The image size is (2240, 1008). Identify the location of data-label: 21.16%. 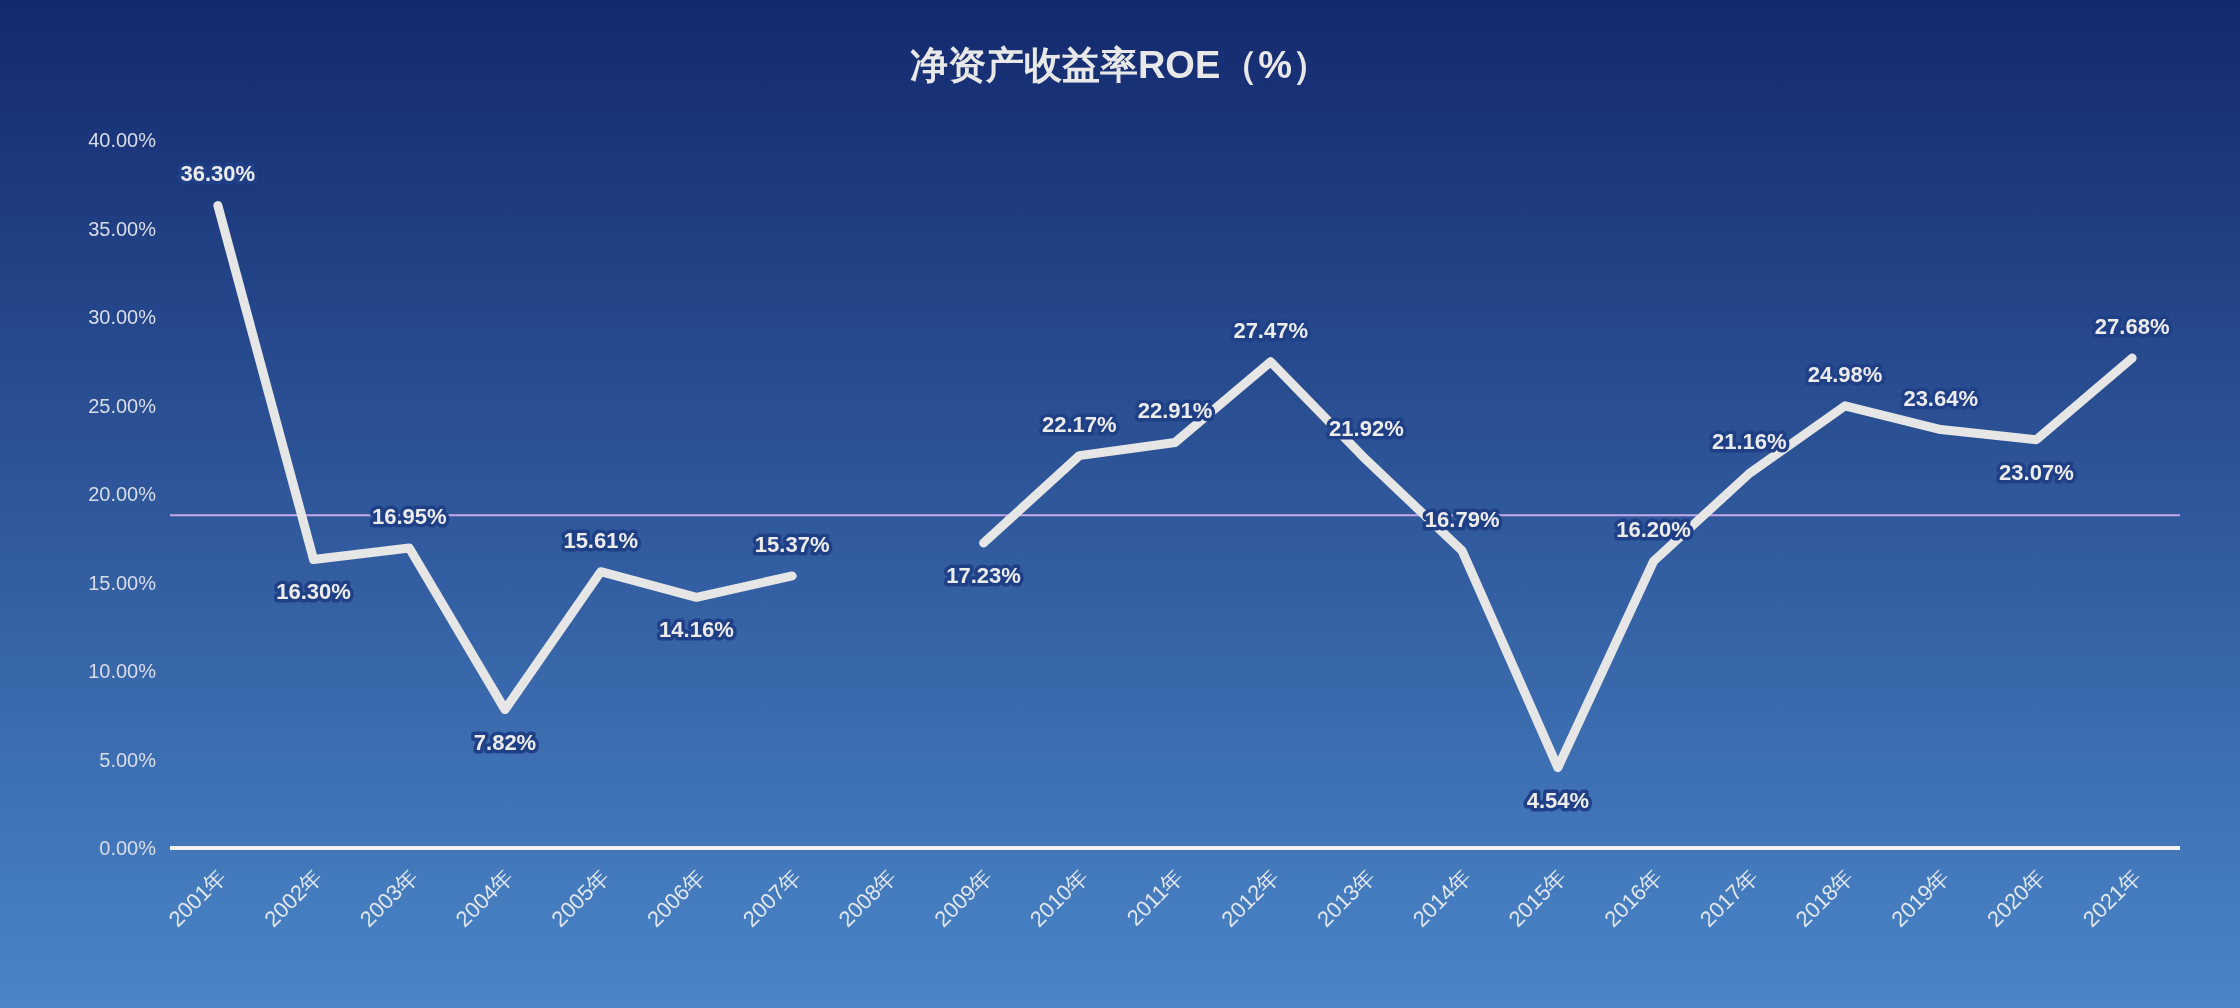
(1749, 442).